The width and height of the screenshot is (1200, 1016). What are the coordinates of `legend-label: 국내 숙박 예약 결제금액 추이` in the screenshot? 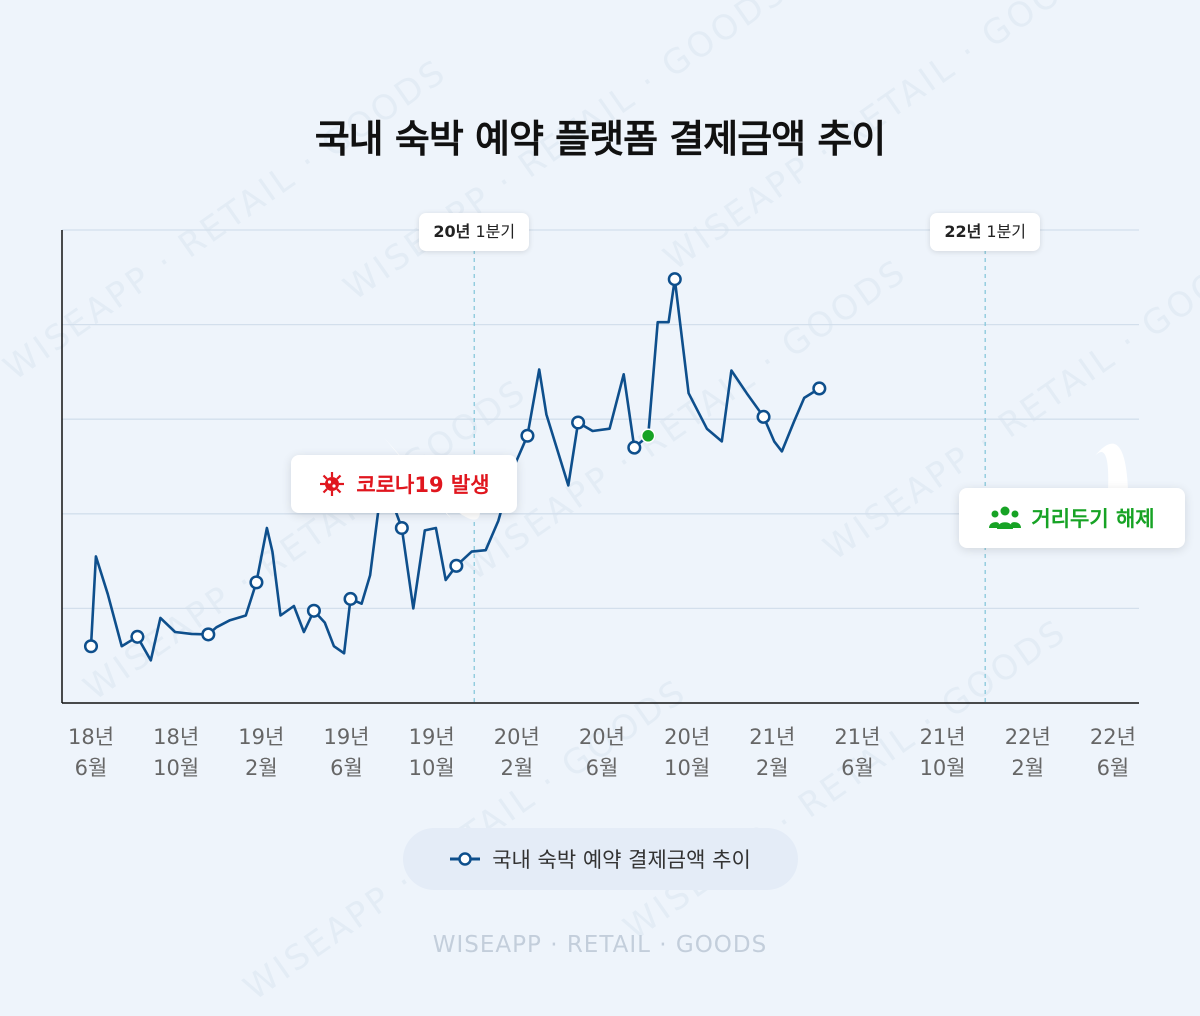 It's located at (621, 860).